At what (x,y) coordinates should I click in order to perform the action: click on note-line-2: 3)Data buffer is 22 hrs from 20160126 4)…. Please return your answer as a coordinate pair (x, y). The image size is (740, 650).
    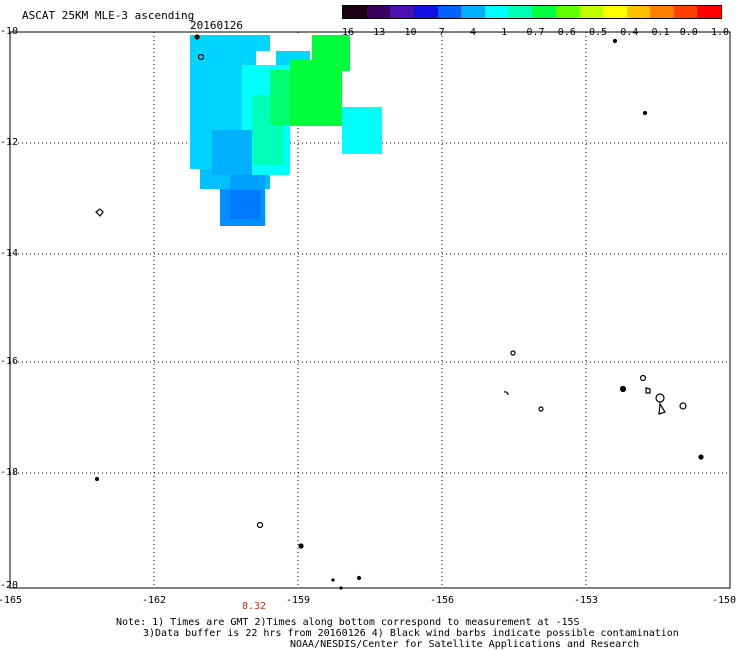
    Looking at the image, I should click on (411, 633).